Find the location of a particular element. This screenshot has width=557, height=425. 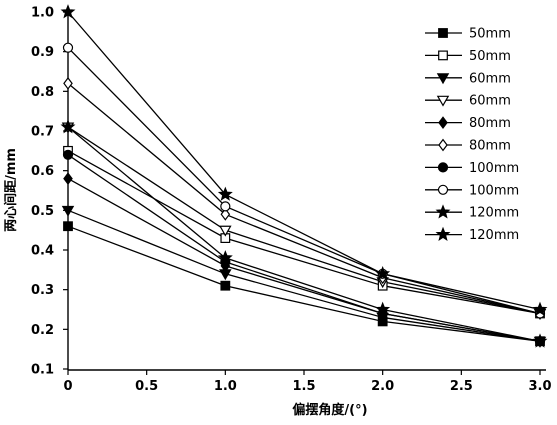

x-tick-label: 1.0 is located at coordinates (225, 386).